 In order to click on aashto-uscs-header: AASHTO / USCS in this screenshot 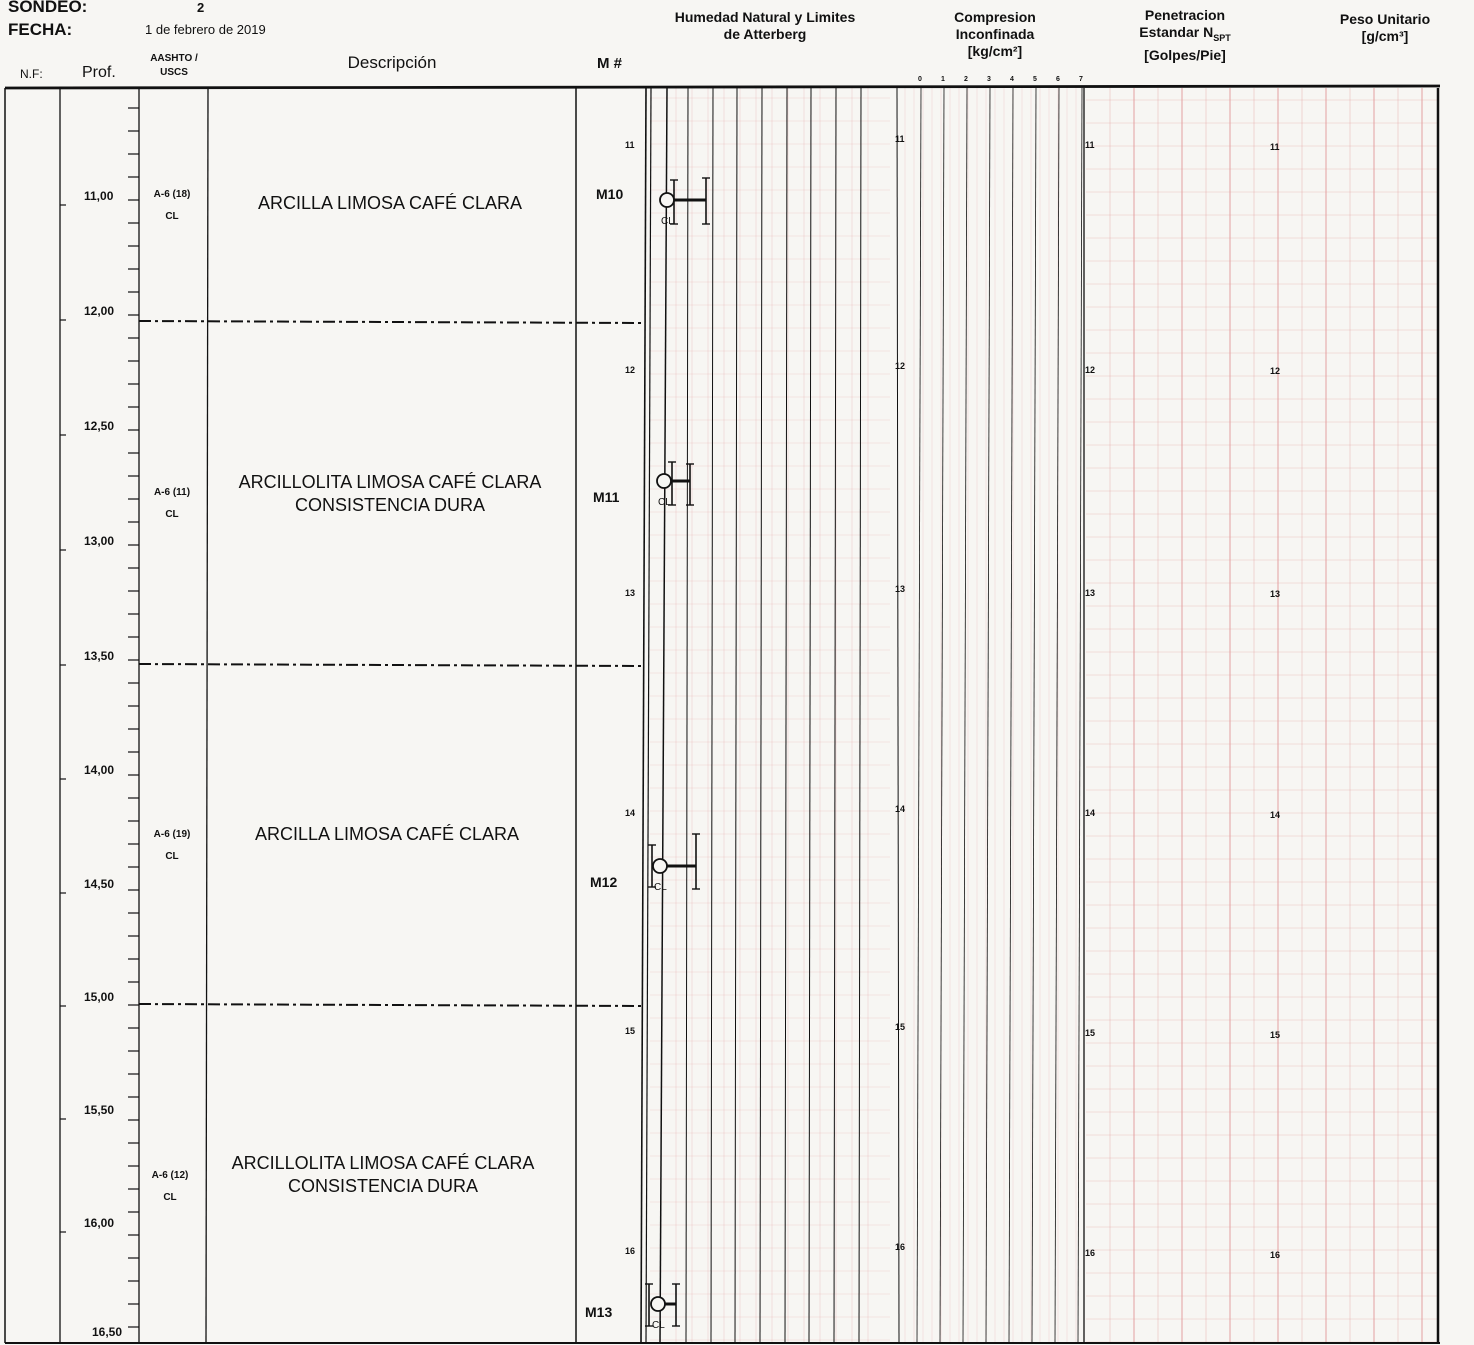, I will do `click(174, 66)`.